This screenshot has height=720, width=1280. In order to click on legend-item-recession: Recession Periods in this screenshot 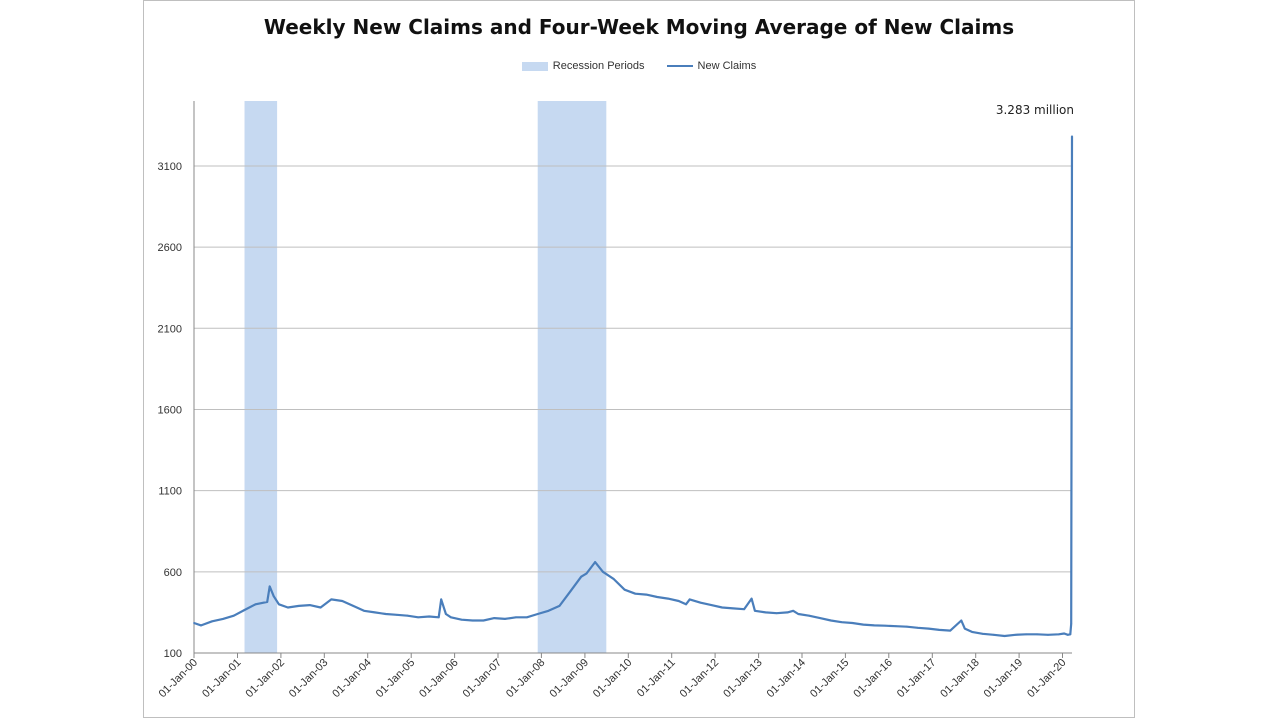, I will do `click(583, 66)`.